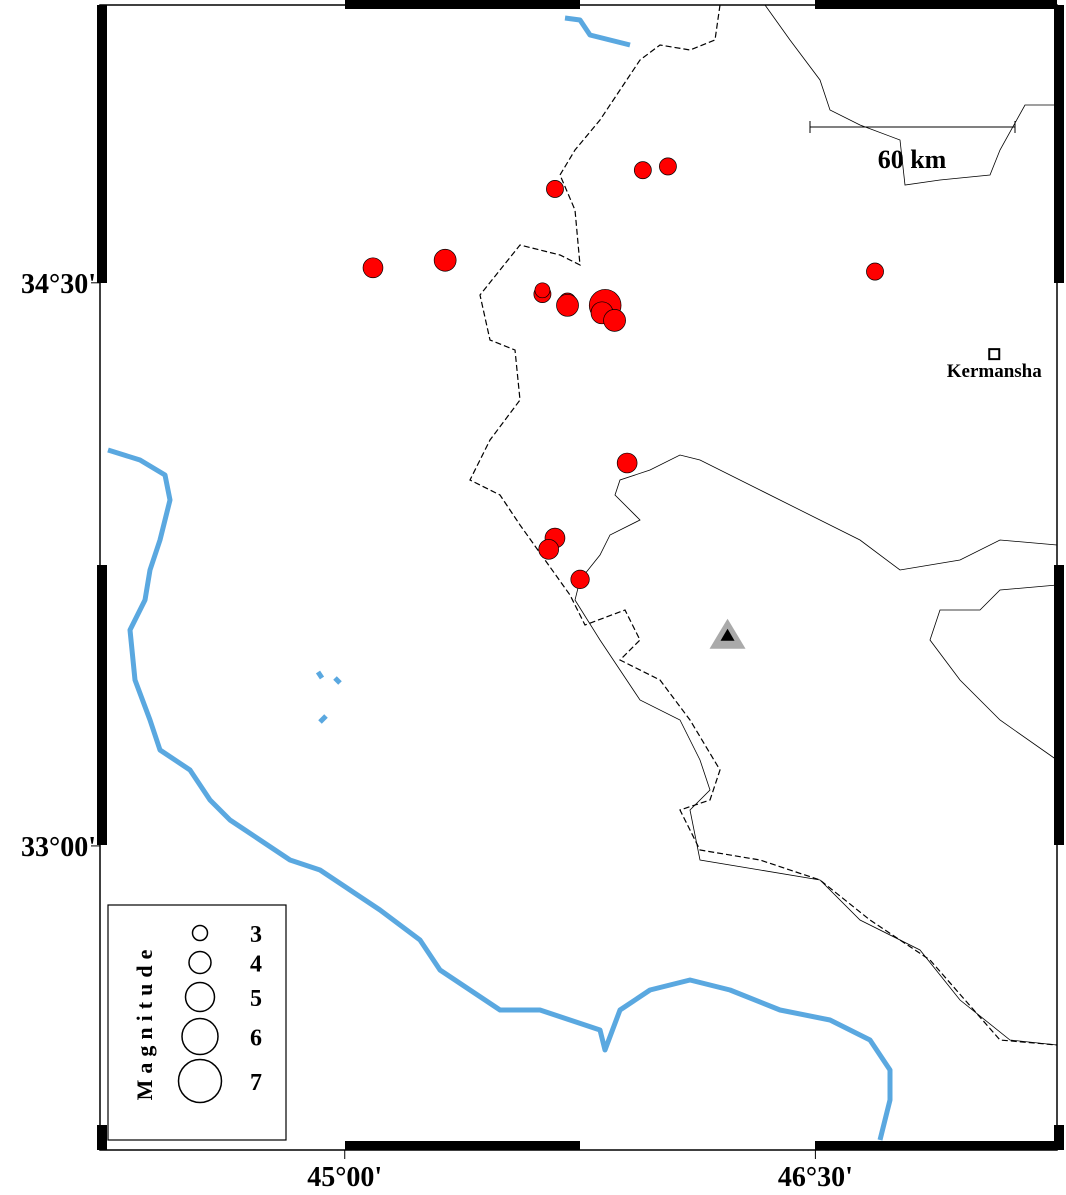 Image resolution: width=1066 pixels, height=1195 pixels. What do you see at coordinates (256, 965) in the screenshot?
I see `legend-label: 4` at bounding box center [256, 965].